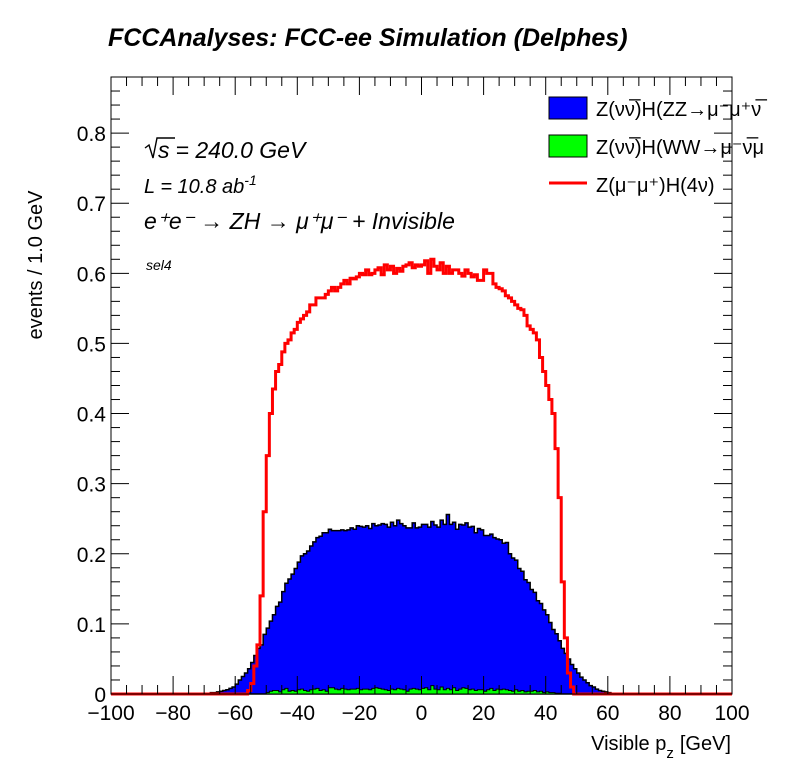  I want to click on annotation-sqrt-s: s = 240.0 GeV, so click(233, 150).